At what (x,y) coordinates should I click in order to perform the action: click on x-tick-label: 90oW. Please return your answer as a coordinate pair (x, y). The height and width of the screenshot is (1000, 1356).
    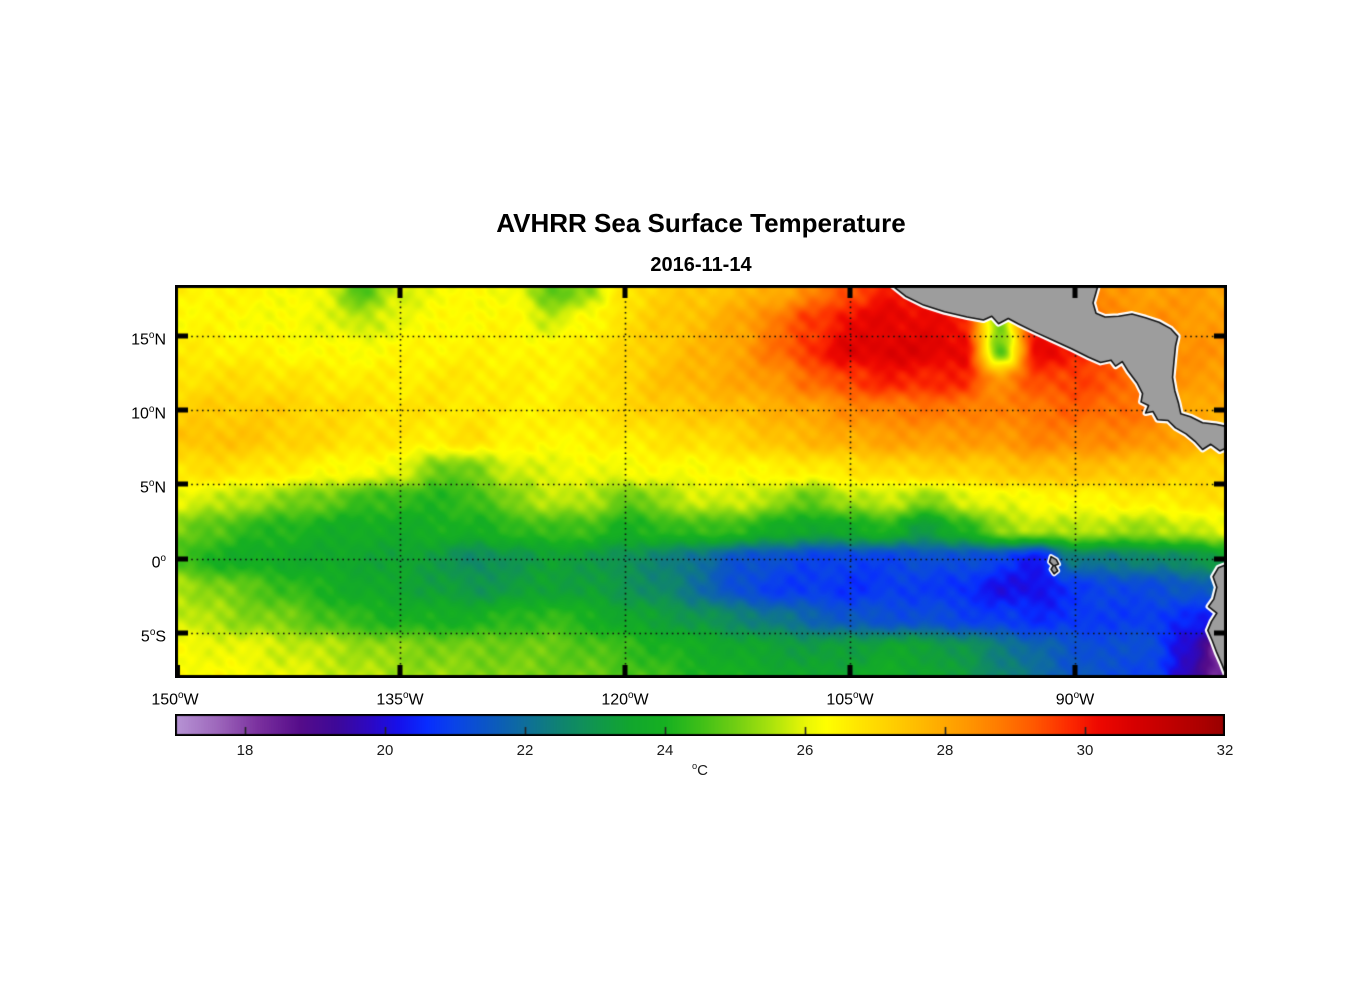
    Looking at the image, I should click on (1075, 699).